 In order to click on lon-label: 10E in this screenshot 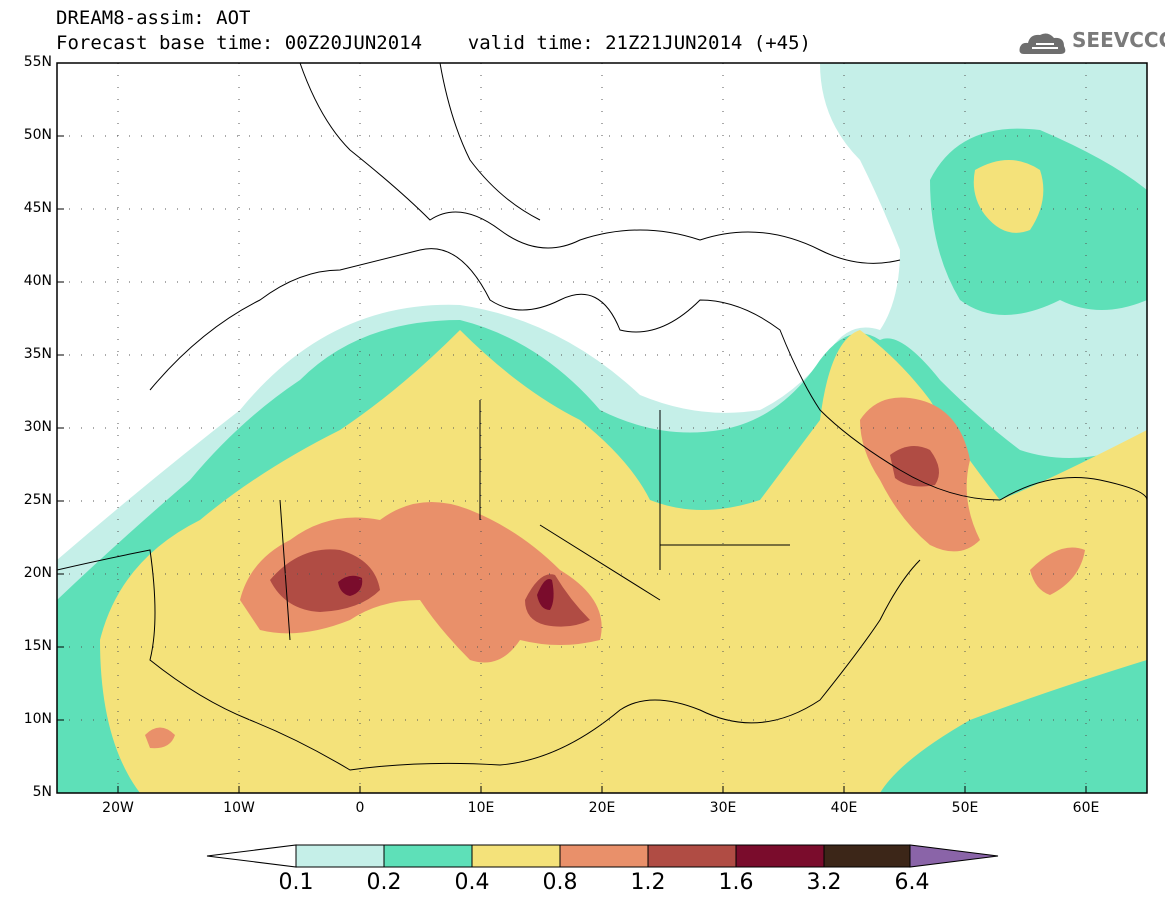, I will do `click(481, 808)`.